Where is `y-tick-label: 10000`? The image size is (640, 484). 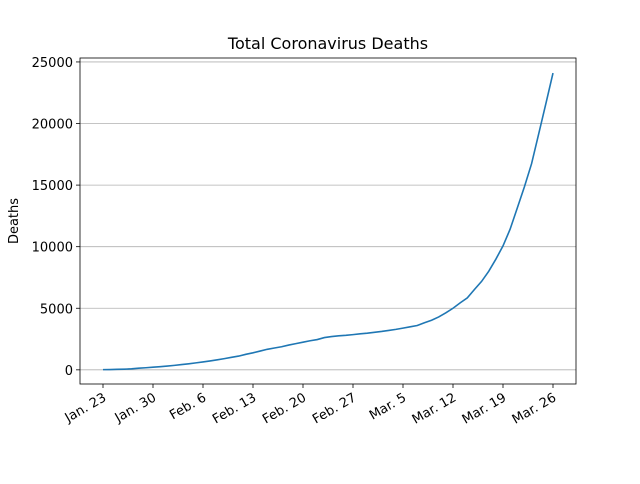 y-tick-label: 10000 is located at coordinates (52, 248).